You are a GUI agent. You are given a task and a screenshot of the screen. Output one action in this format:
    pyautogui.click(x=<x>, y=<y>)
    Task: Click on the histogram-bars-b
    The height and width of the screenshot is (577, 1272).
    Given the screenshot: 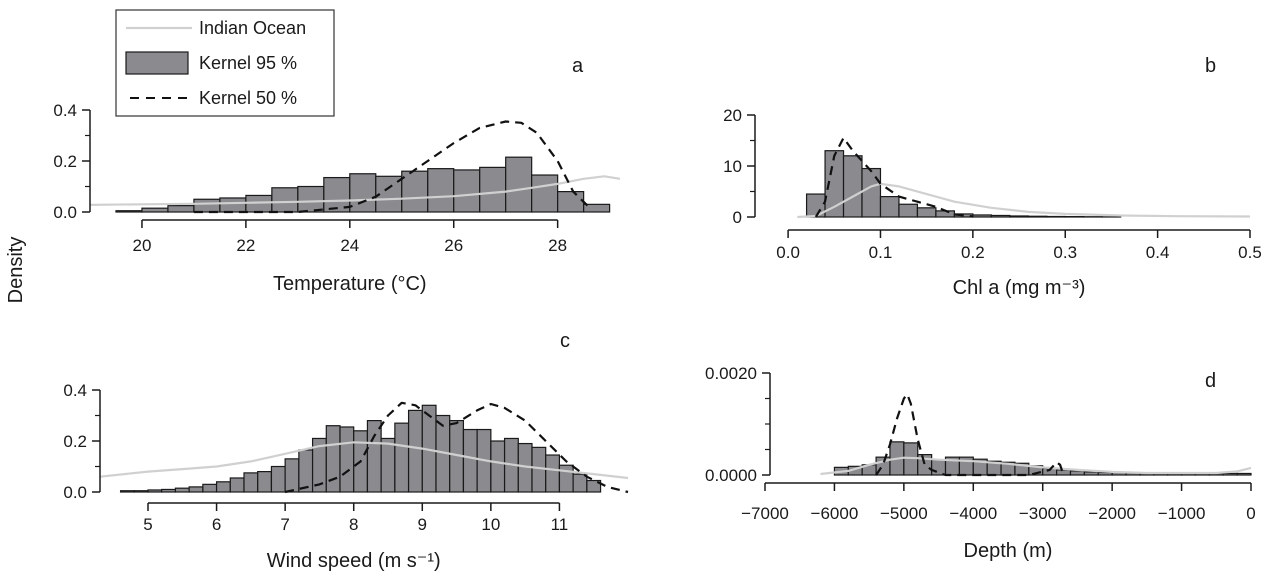 What is the action you would take?
    pyautogui.click(x=963, y=184)
    